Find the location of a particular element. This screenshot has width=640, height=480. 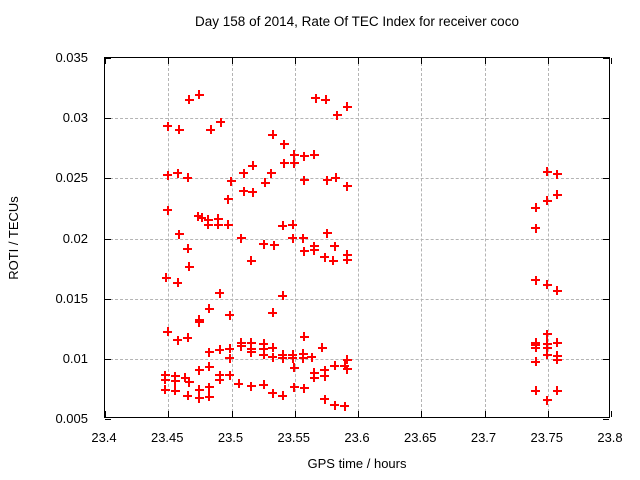

x-tick-label: 23.6 is located at coordinates (357, 437).